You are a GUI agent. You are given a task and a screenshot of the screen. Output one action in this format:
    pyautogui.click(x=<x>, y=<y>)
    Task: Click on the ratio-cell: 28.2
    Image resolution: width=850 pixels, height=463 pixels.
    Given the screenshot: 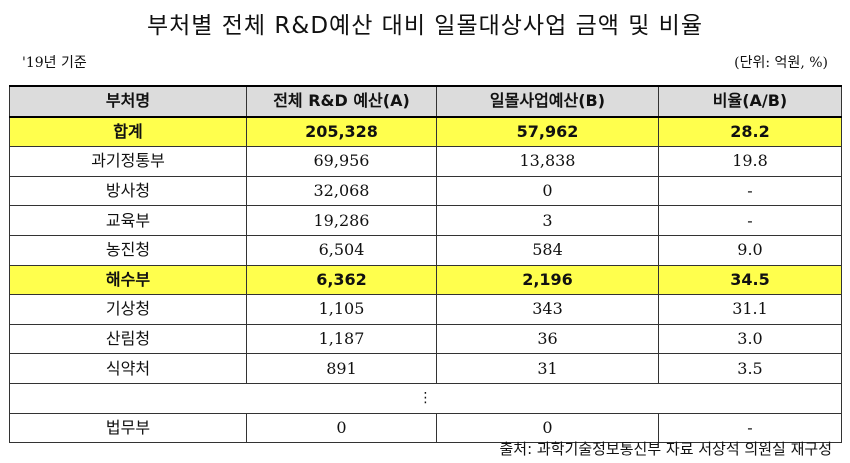 What is the action you would take?
    pyautogui.click(x=750, y=132)
    